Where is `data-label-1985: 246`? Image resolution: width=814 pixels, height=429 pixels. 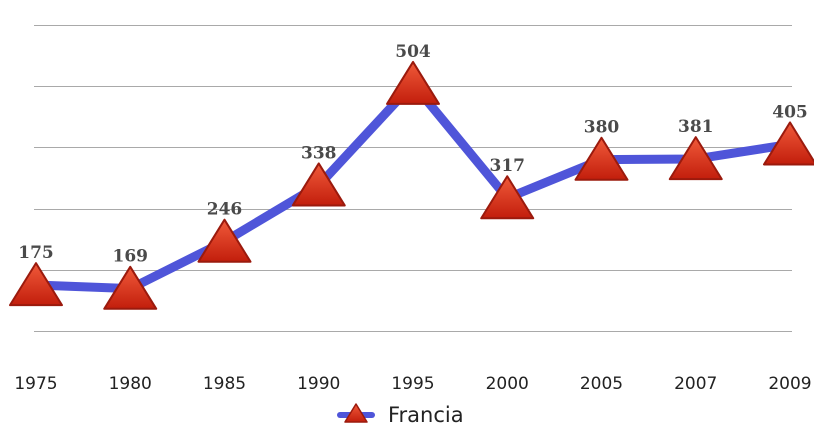 data-label-1985: 246 is located at coordinates (225, 210).